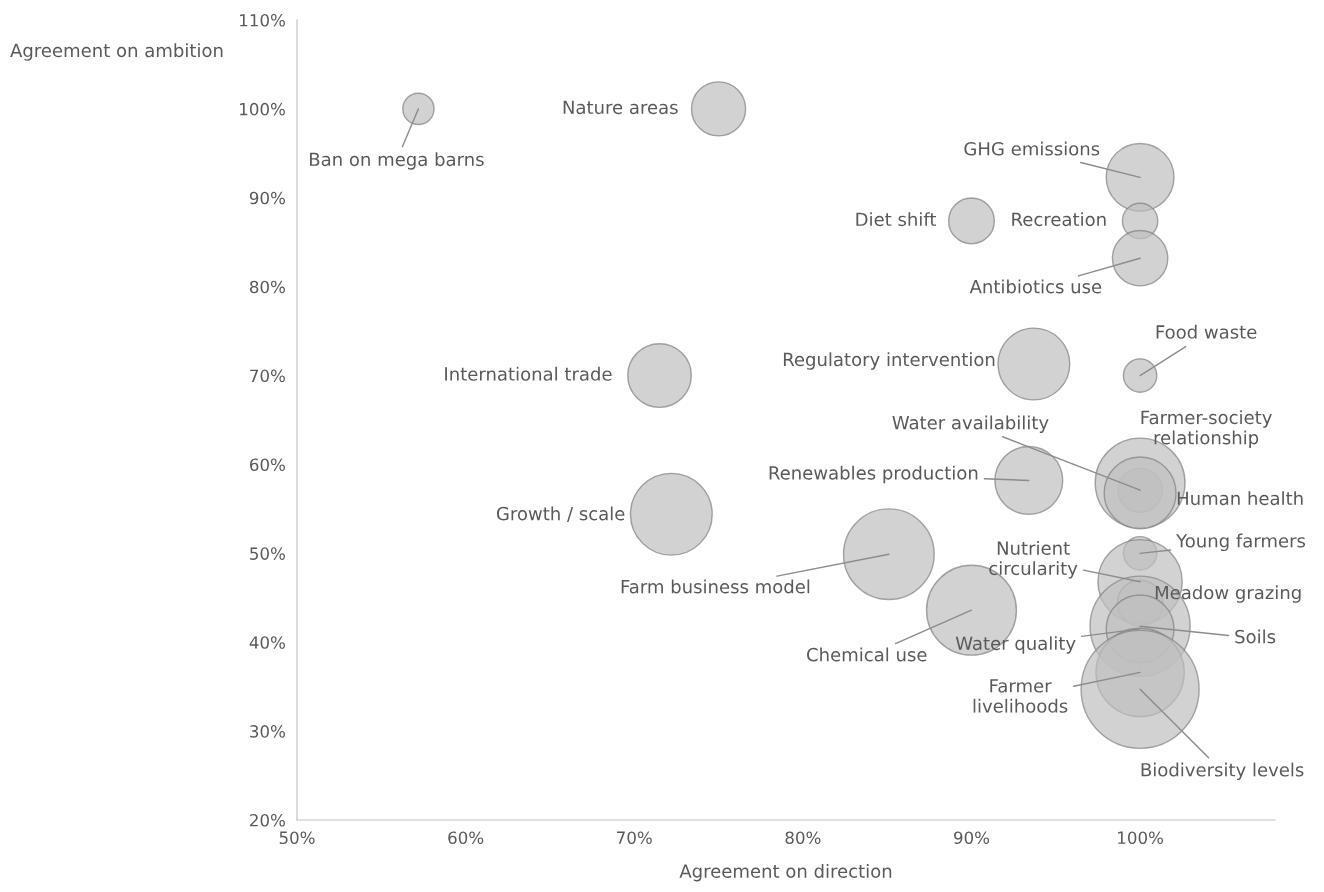  What do you see at coordinates (297, 838) in the screenshot?
I see `x-tick-label: 50%` at bounding box center [297, 838].